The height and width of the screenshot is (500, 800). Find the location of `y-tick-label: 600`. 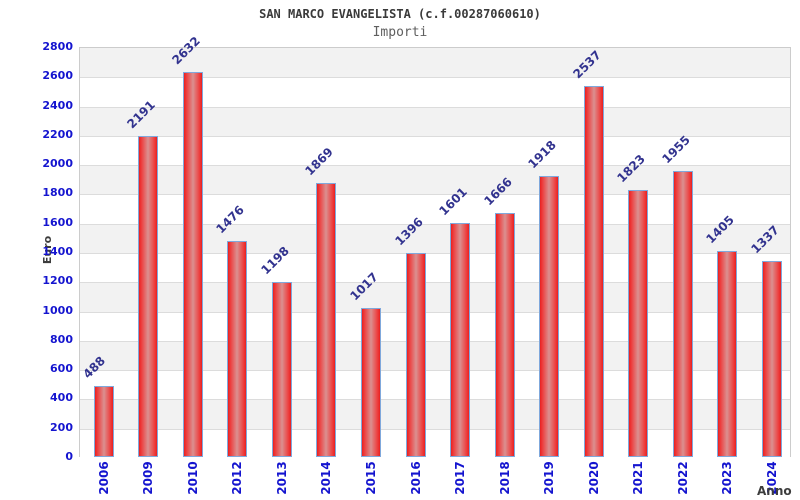

y-tick-label: 600 is located at coordinates (61, 369).